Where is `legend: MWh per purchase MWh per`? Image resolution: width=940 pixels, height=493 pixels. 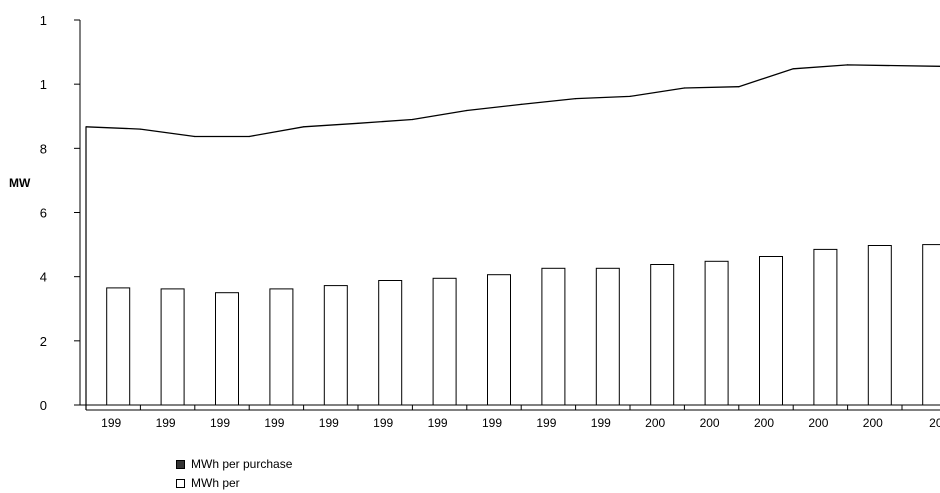 legend: MWh per purchase MWh per is located at coordinates (234, 474).